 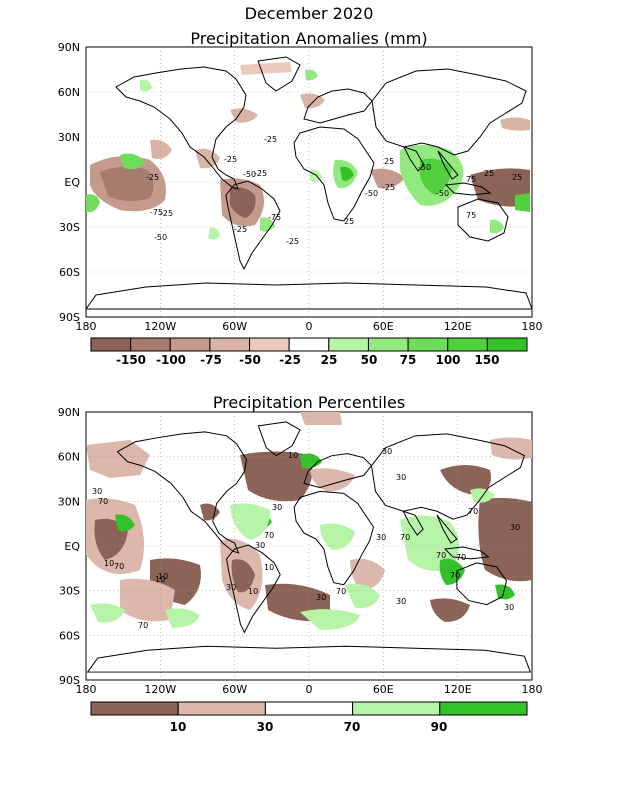 I want to click on colorbar-label: 30, so click(x=265, y=727).